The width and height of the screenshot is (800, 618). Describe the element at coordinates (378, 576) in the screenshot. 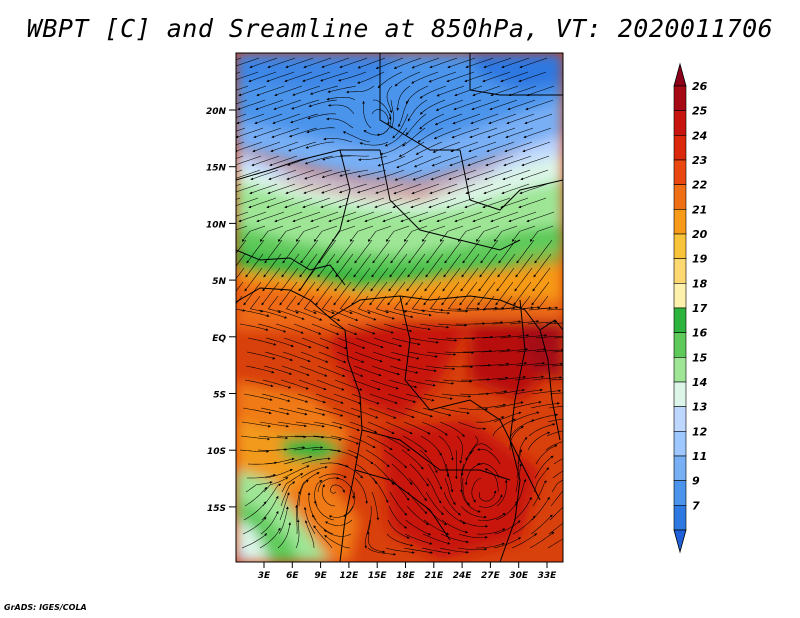

I see `x-tick-label: 15E` at that location.